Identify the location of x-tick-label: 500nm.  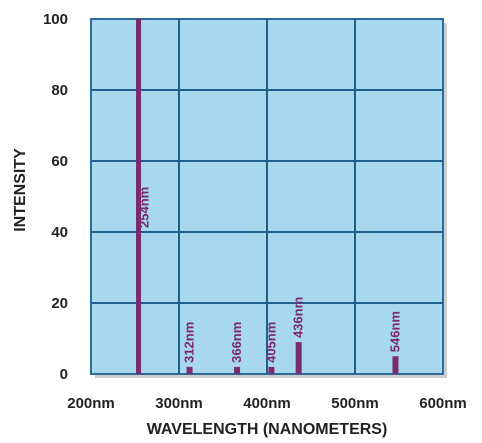
(355, 403).